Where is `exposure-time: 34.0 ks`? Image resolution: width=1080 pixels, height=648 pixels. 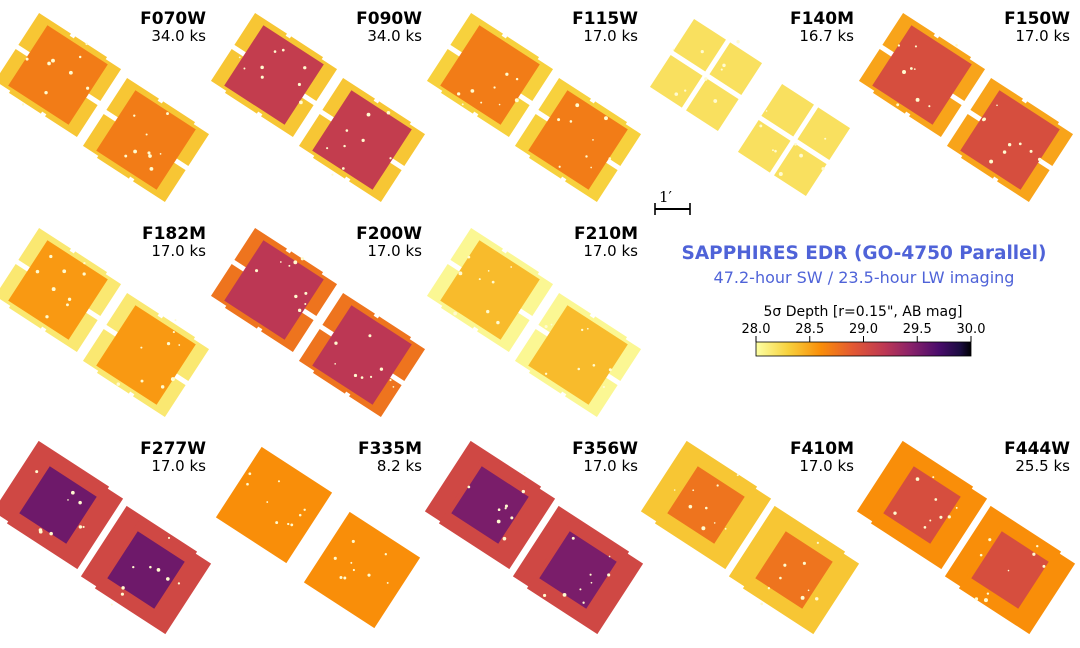
exposure-time: 34.0 ks is located at coordinates (178, 36).